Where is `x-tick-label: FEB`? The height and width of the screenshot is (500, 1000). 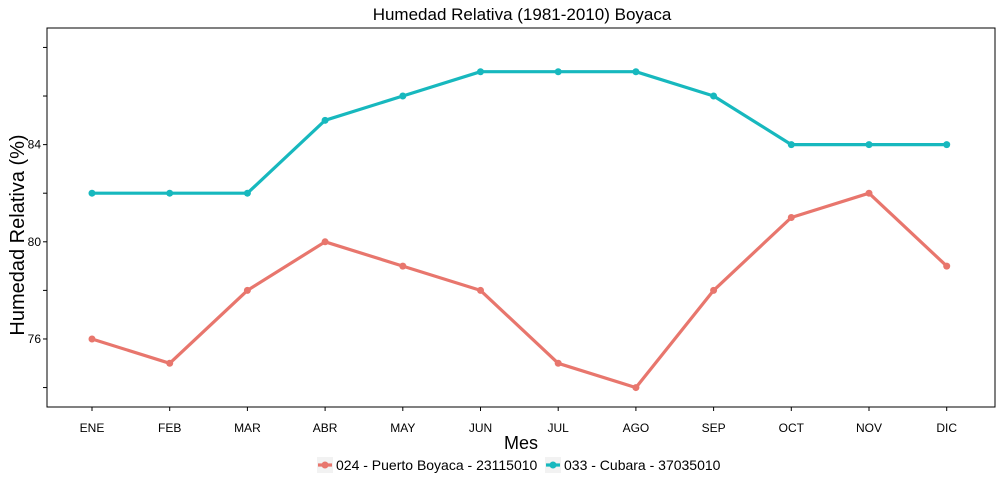
x-tick-label: FEB is located at coordinates (169, 428).